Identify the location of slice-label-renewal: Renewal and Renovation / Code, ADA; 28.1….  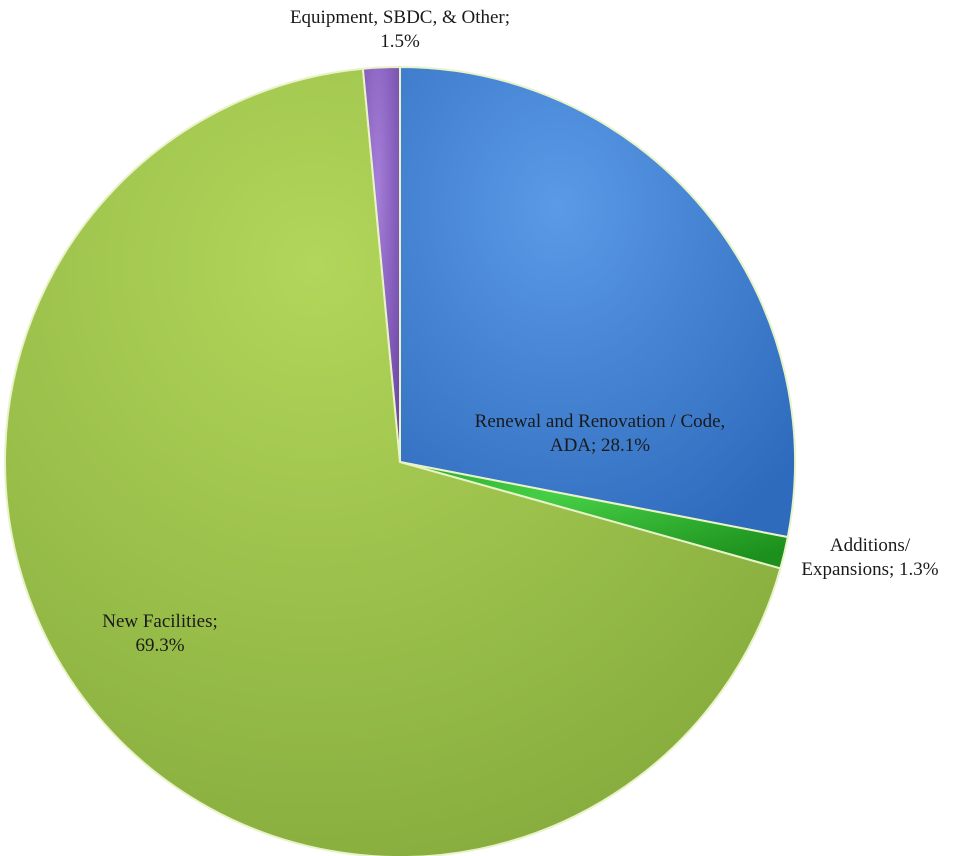
(600, 434).